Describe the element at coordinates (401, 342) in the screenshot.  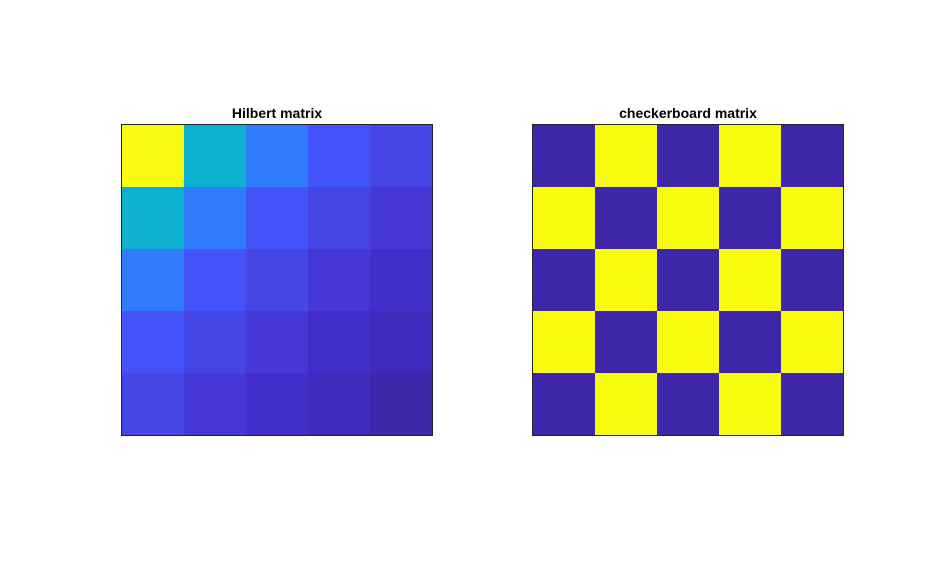
I see `hilbert-cell-r4-c5` at that location.